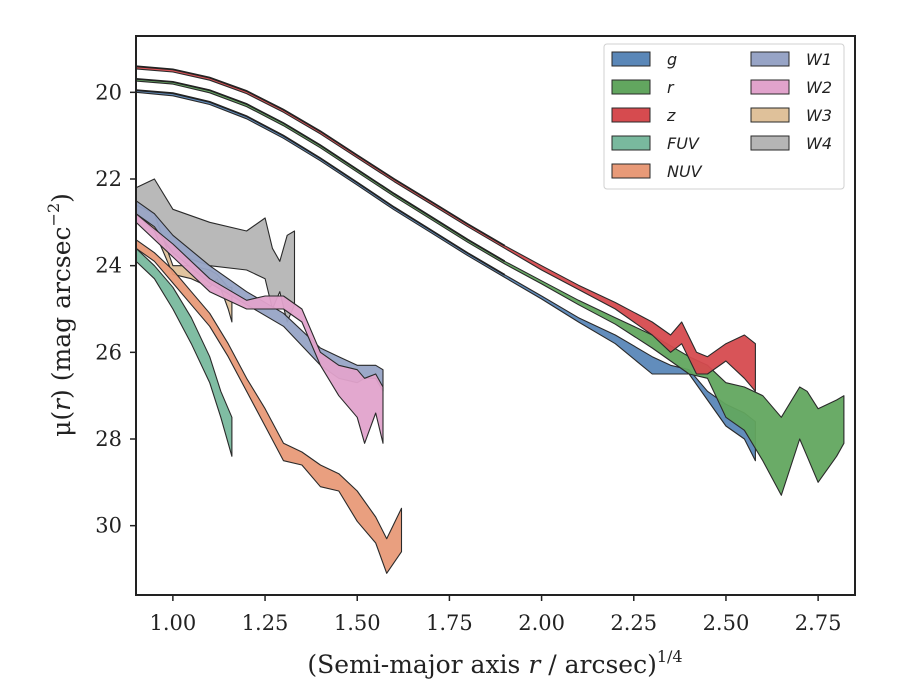 This screenshot has width=900, height=700. I want to click on y-tick-label: 28, so click(108, 439).